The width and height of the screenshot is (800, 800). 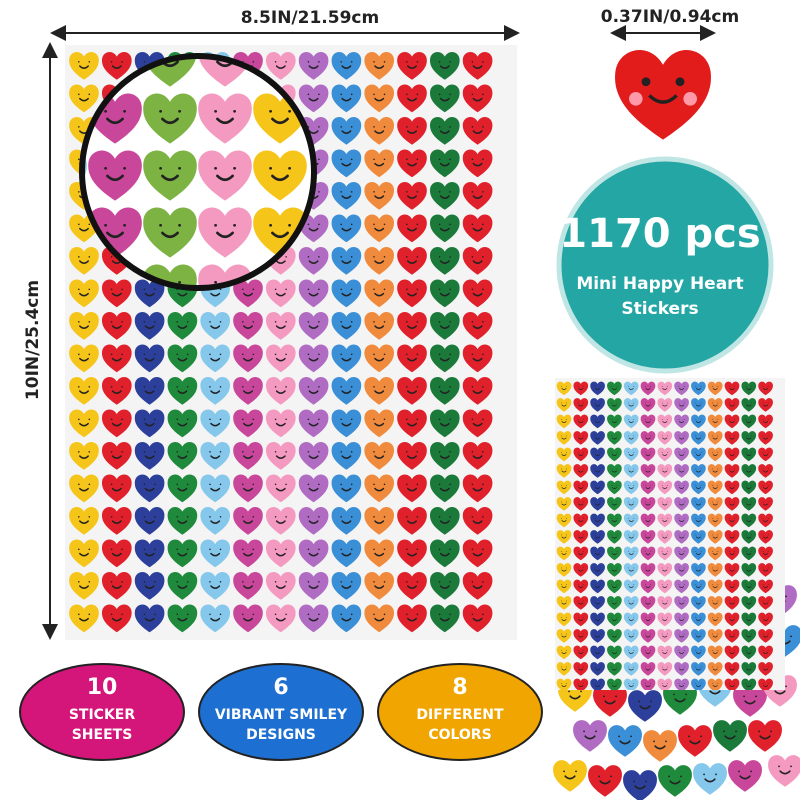 What do you see at coordinates (695, 741) in the screenshot?
I see `heart-shape` at bounding box center [695, 741].